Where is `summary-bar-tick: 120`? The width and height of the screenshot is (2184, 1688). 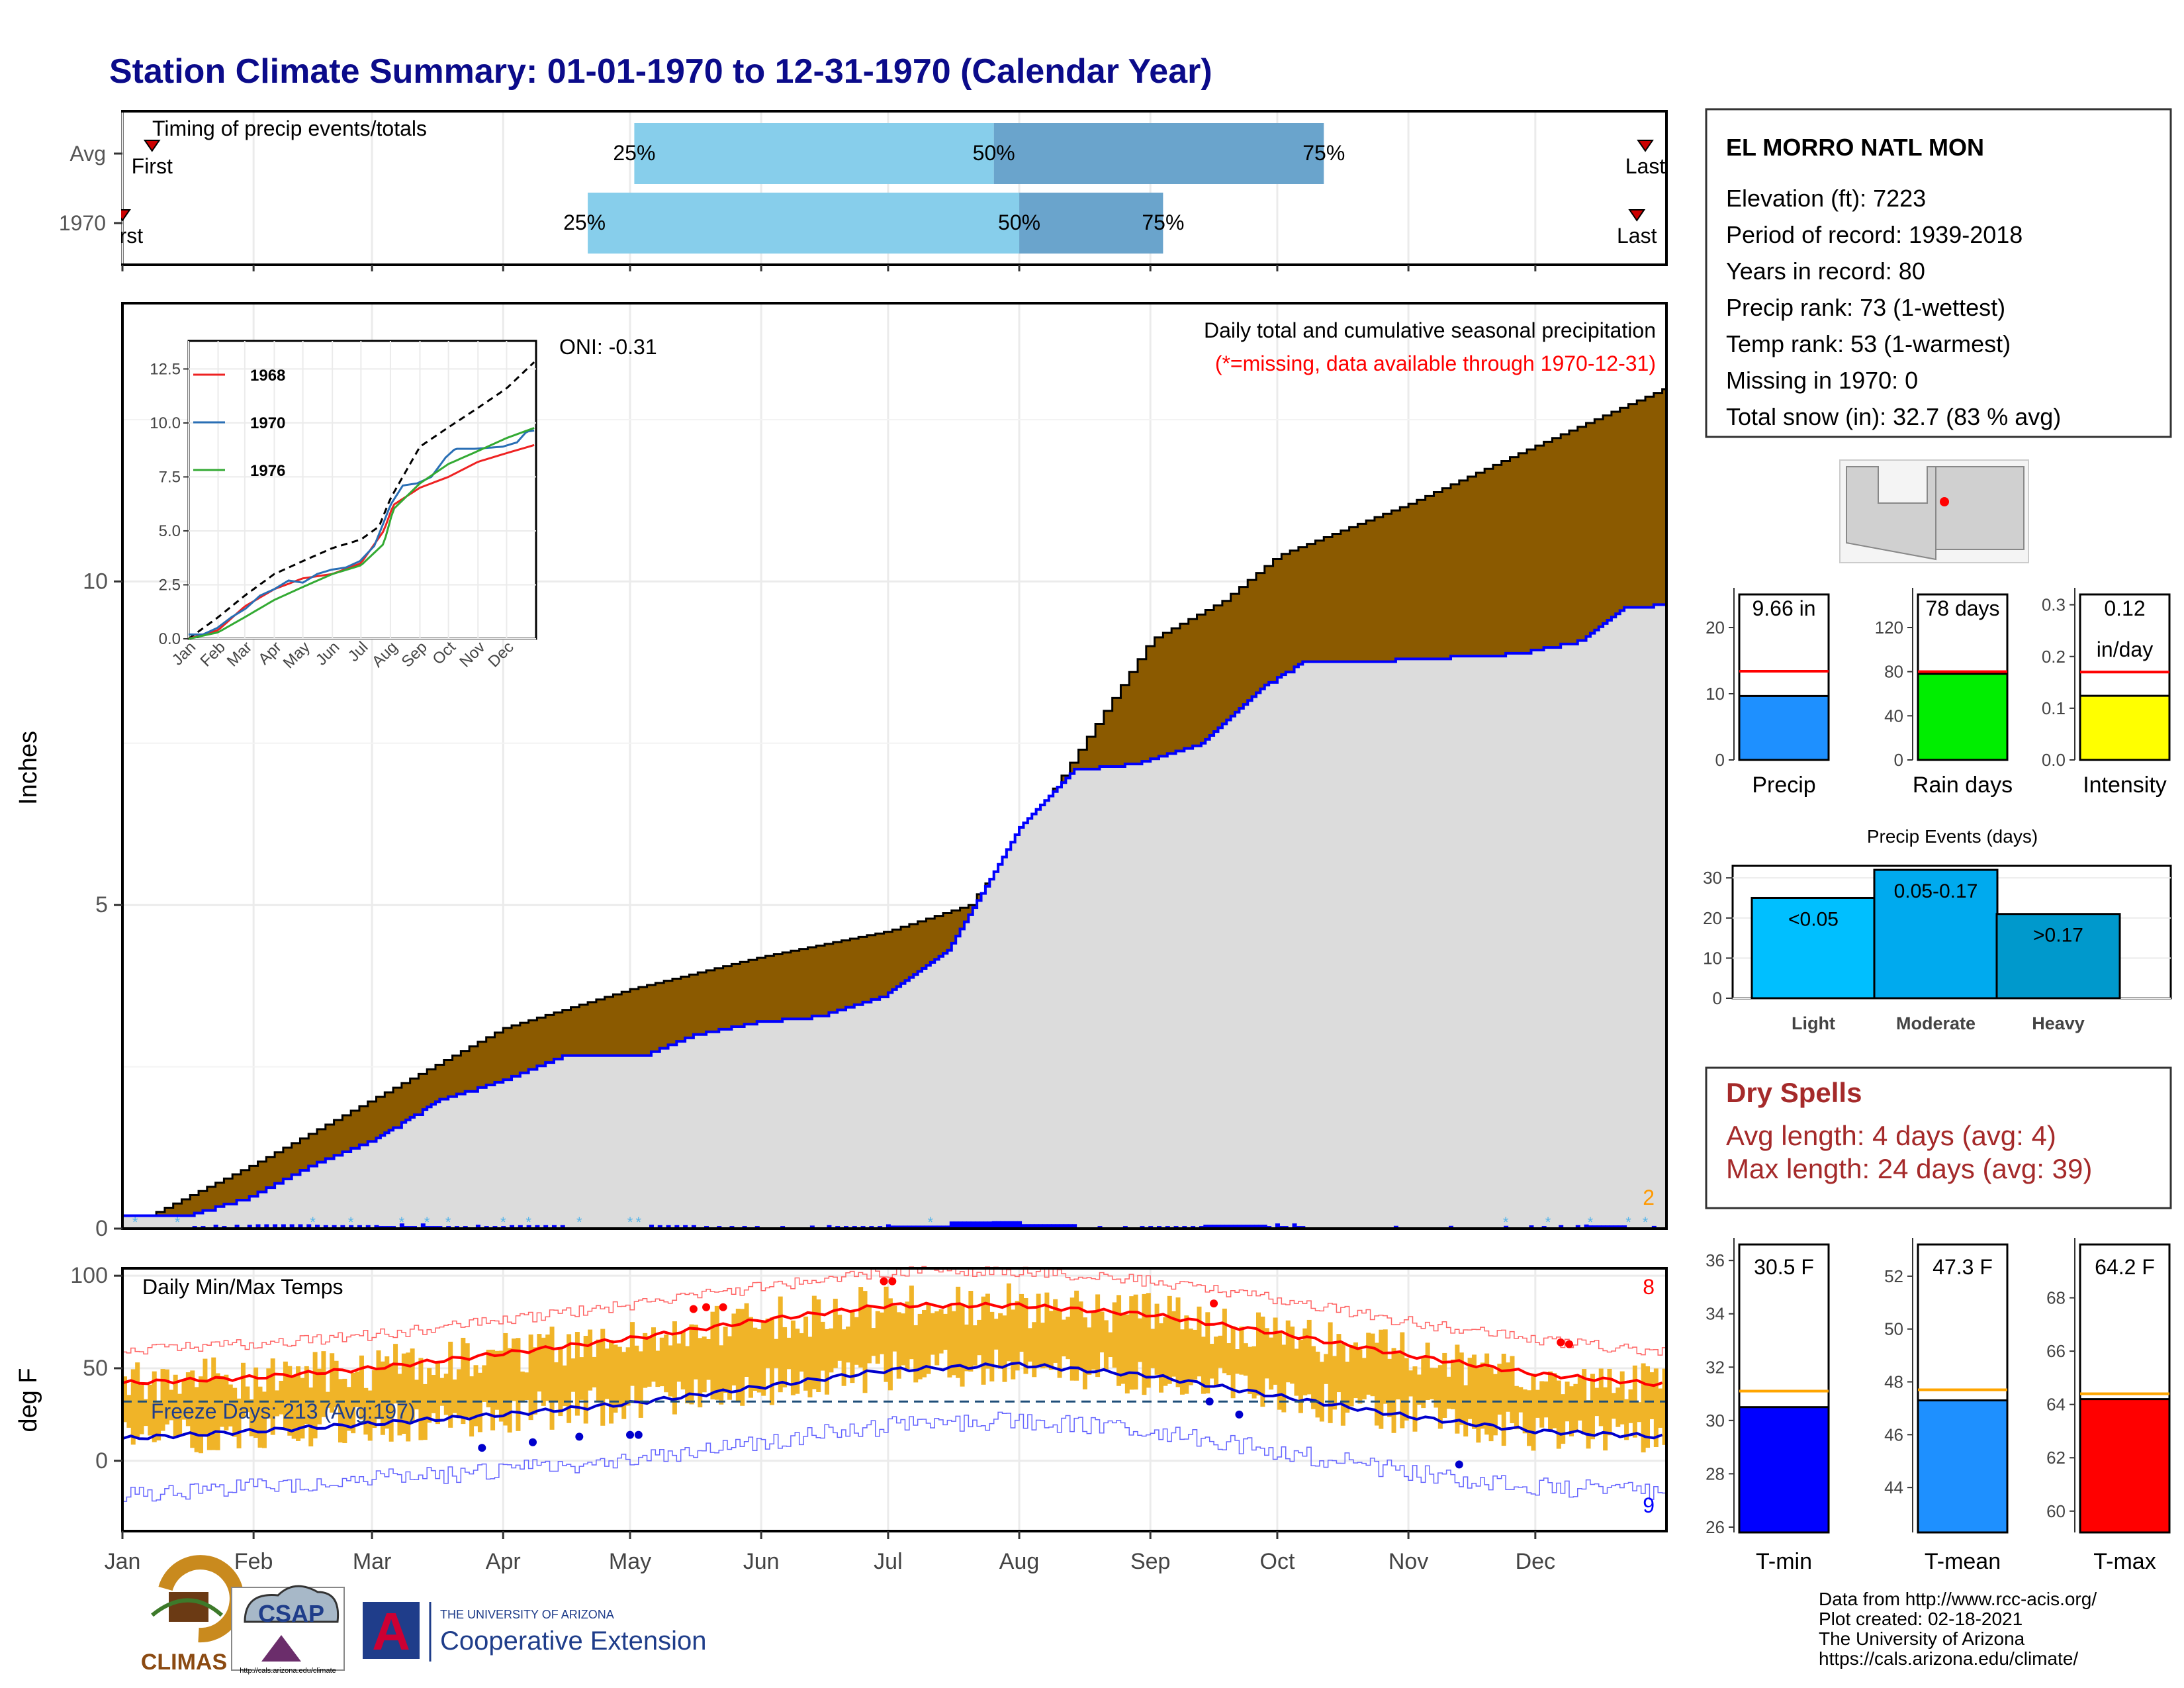
summary-bar-tick: 120 is located at coordinates (1889, 627).